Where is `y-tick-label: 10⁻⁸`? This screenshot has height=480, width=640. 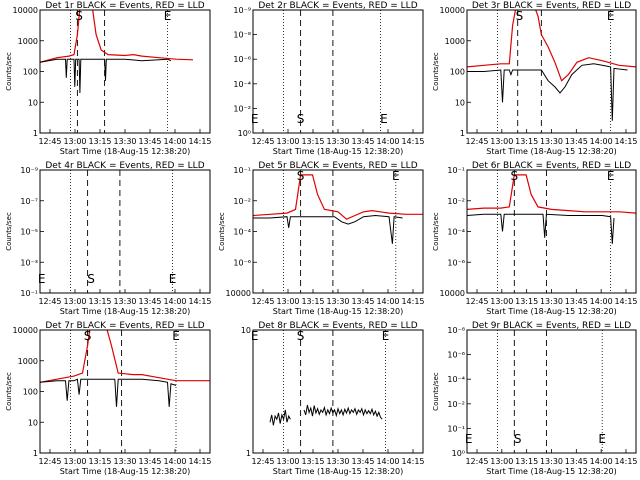
y-tick-label: 10⁻⁸ is located at coordinates (242, 35).